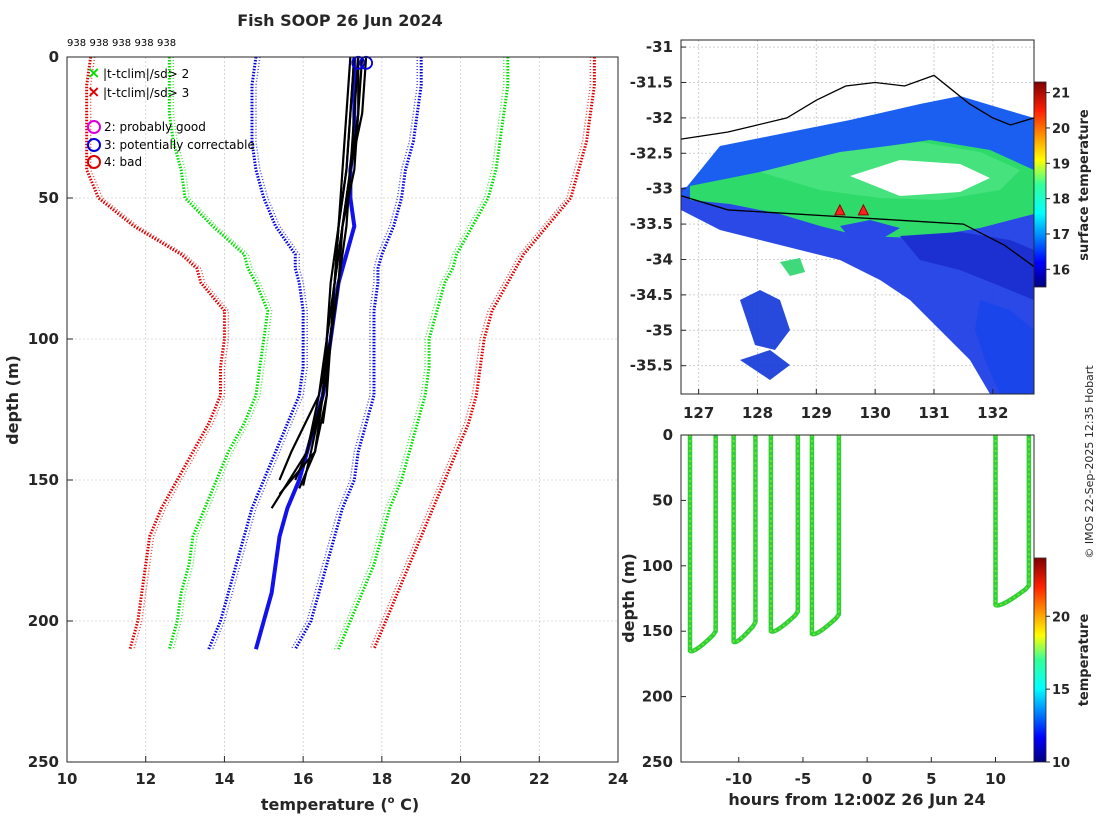 The width and height of the screenshot is (1100, 820). I want to click on profile-ylabel: depth (m), so click(12, 400).